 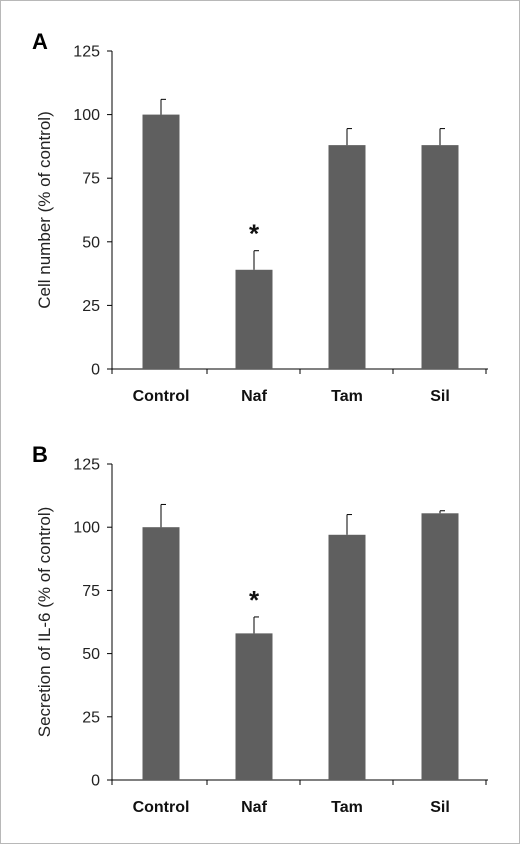 I want to click on panel-b-bar-tam, so click(x=347, y=657).